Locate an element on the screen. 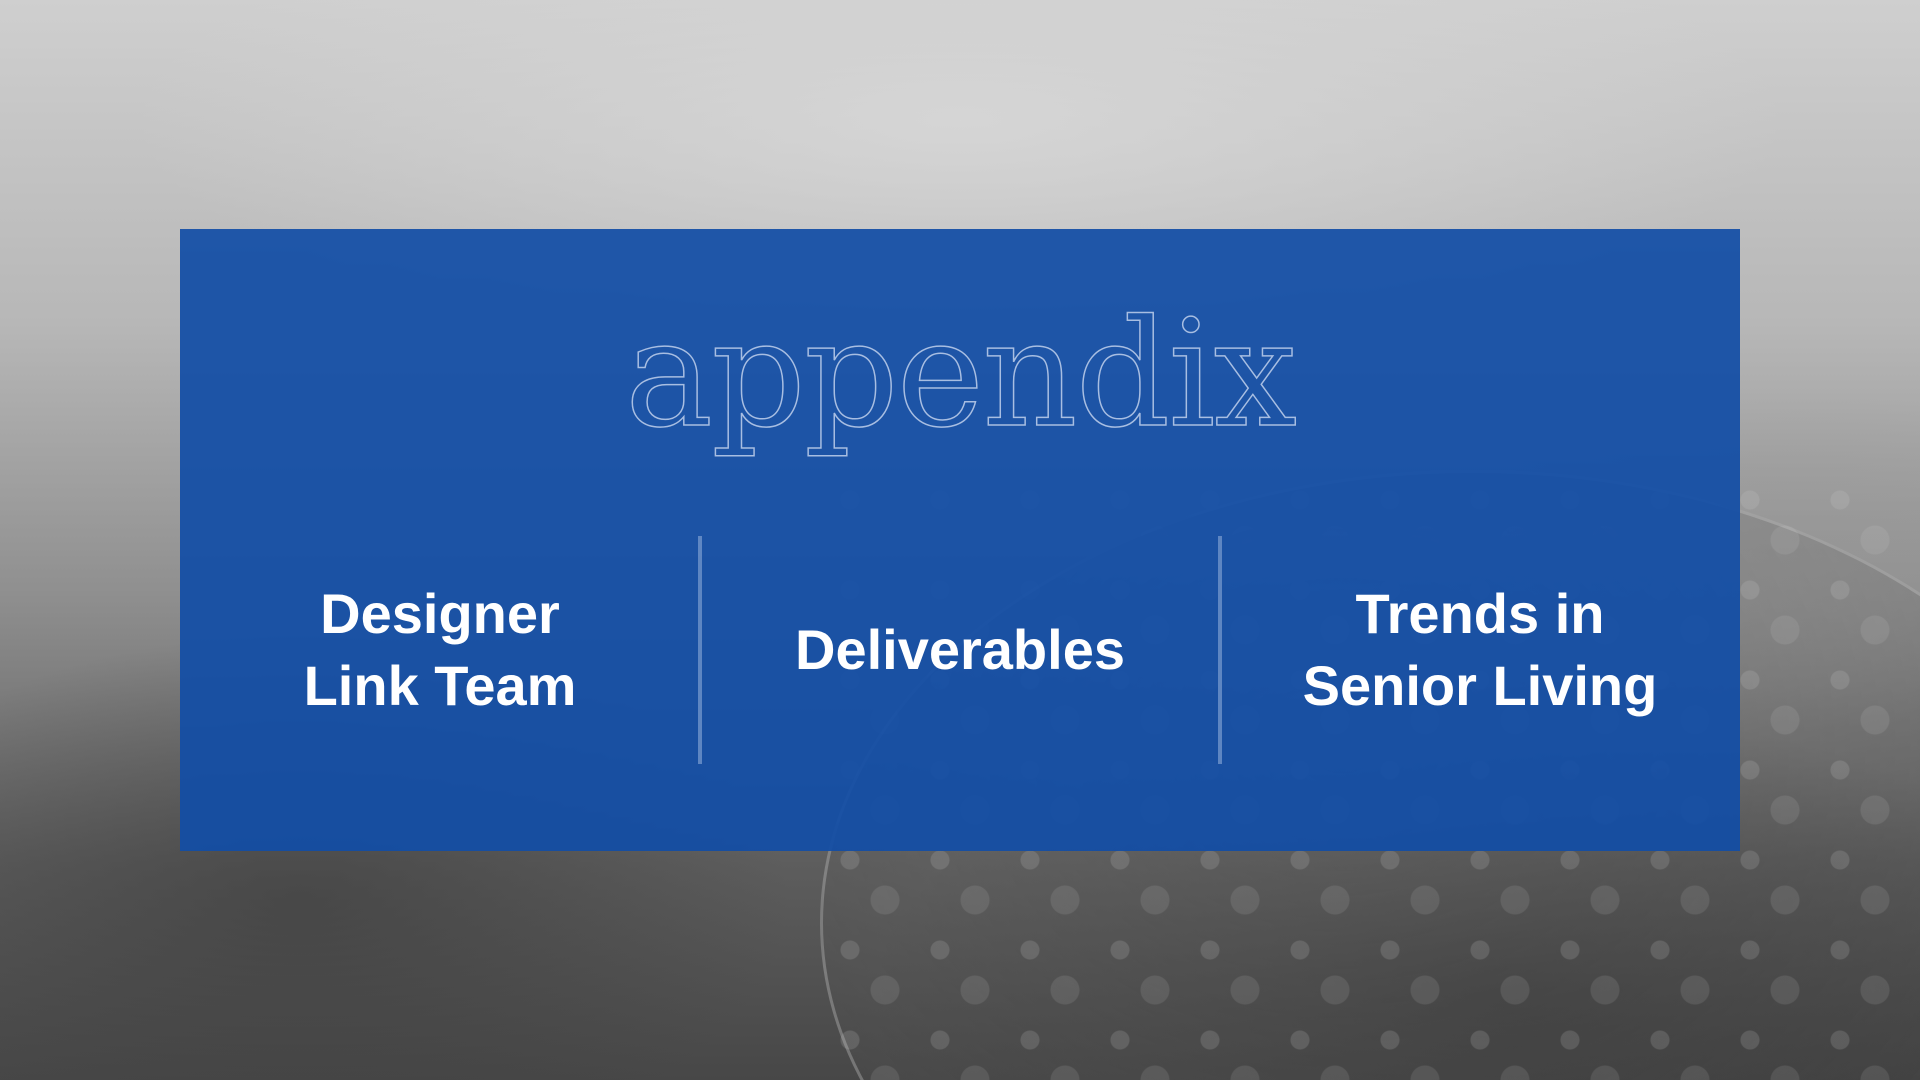 Image resolution: width=1920 pixels, height=1080 pixels. section-label-line: Designer is located at coordinates (440, 613).